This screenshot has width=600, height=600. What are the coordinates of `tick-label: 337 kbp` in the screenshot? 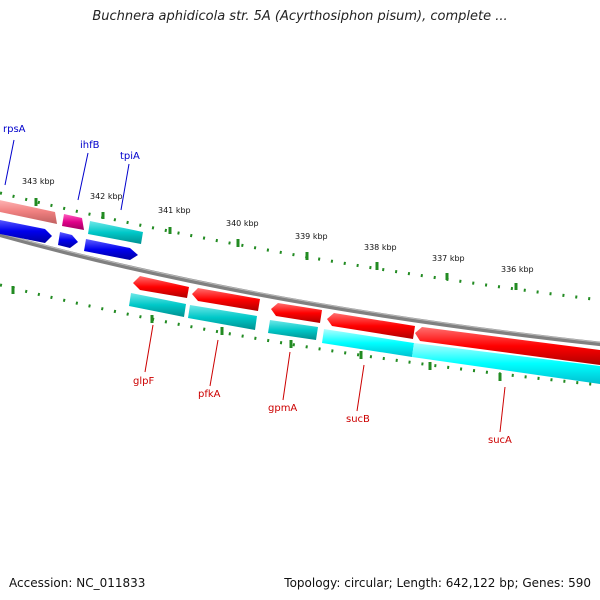 It's located at (448, 258).